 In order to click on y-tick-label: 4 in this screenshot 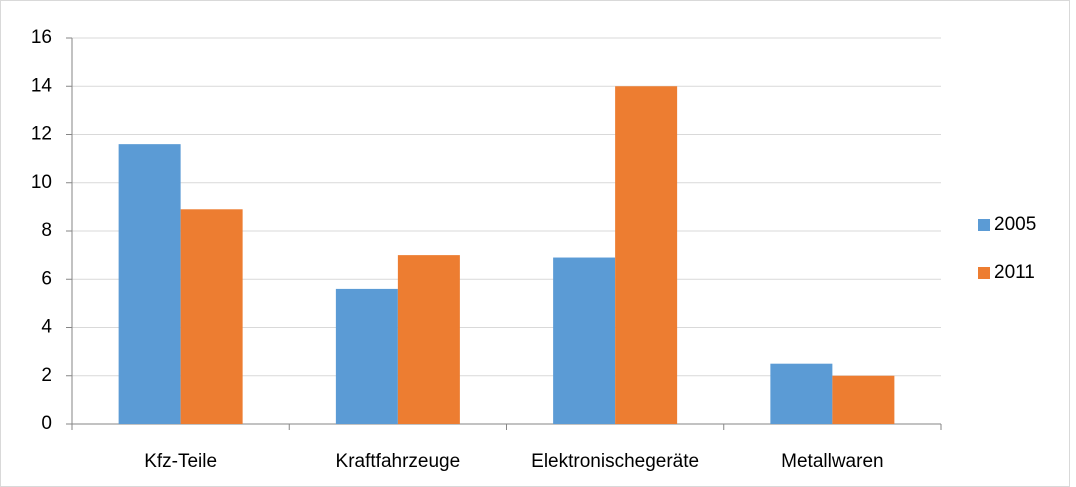, I will do `click(46, 327)`.